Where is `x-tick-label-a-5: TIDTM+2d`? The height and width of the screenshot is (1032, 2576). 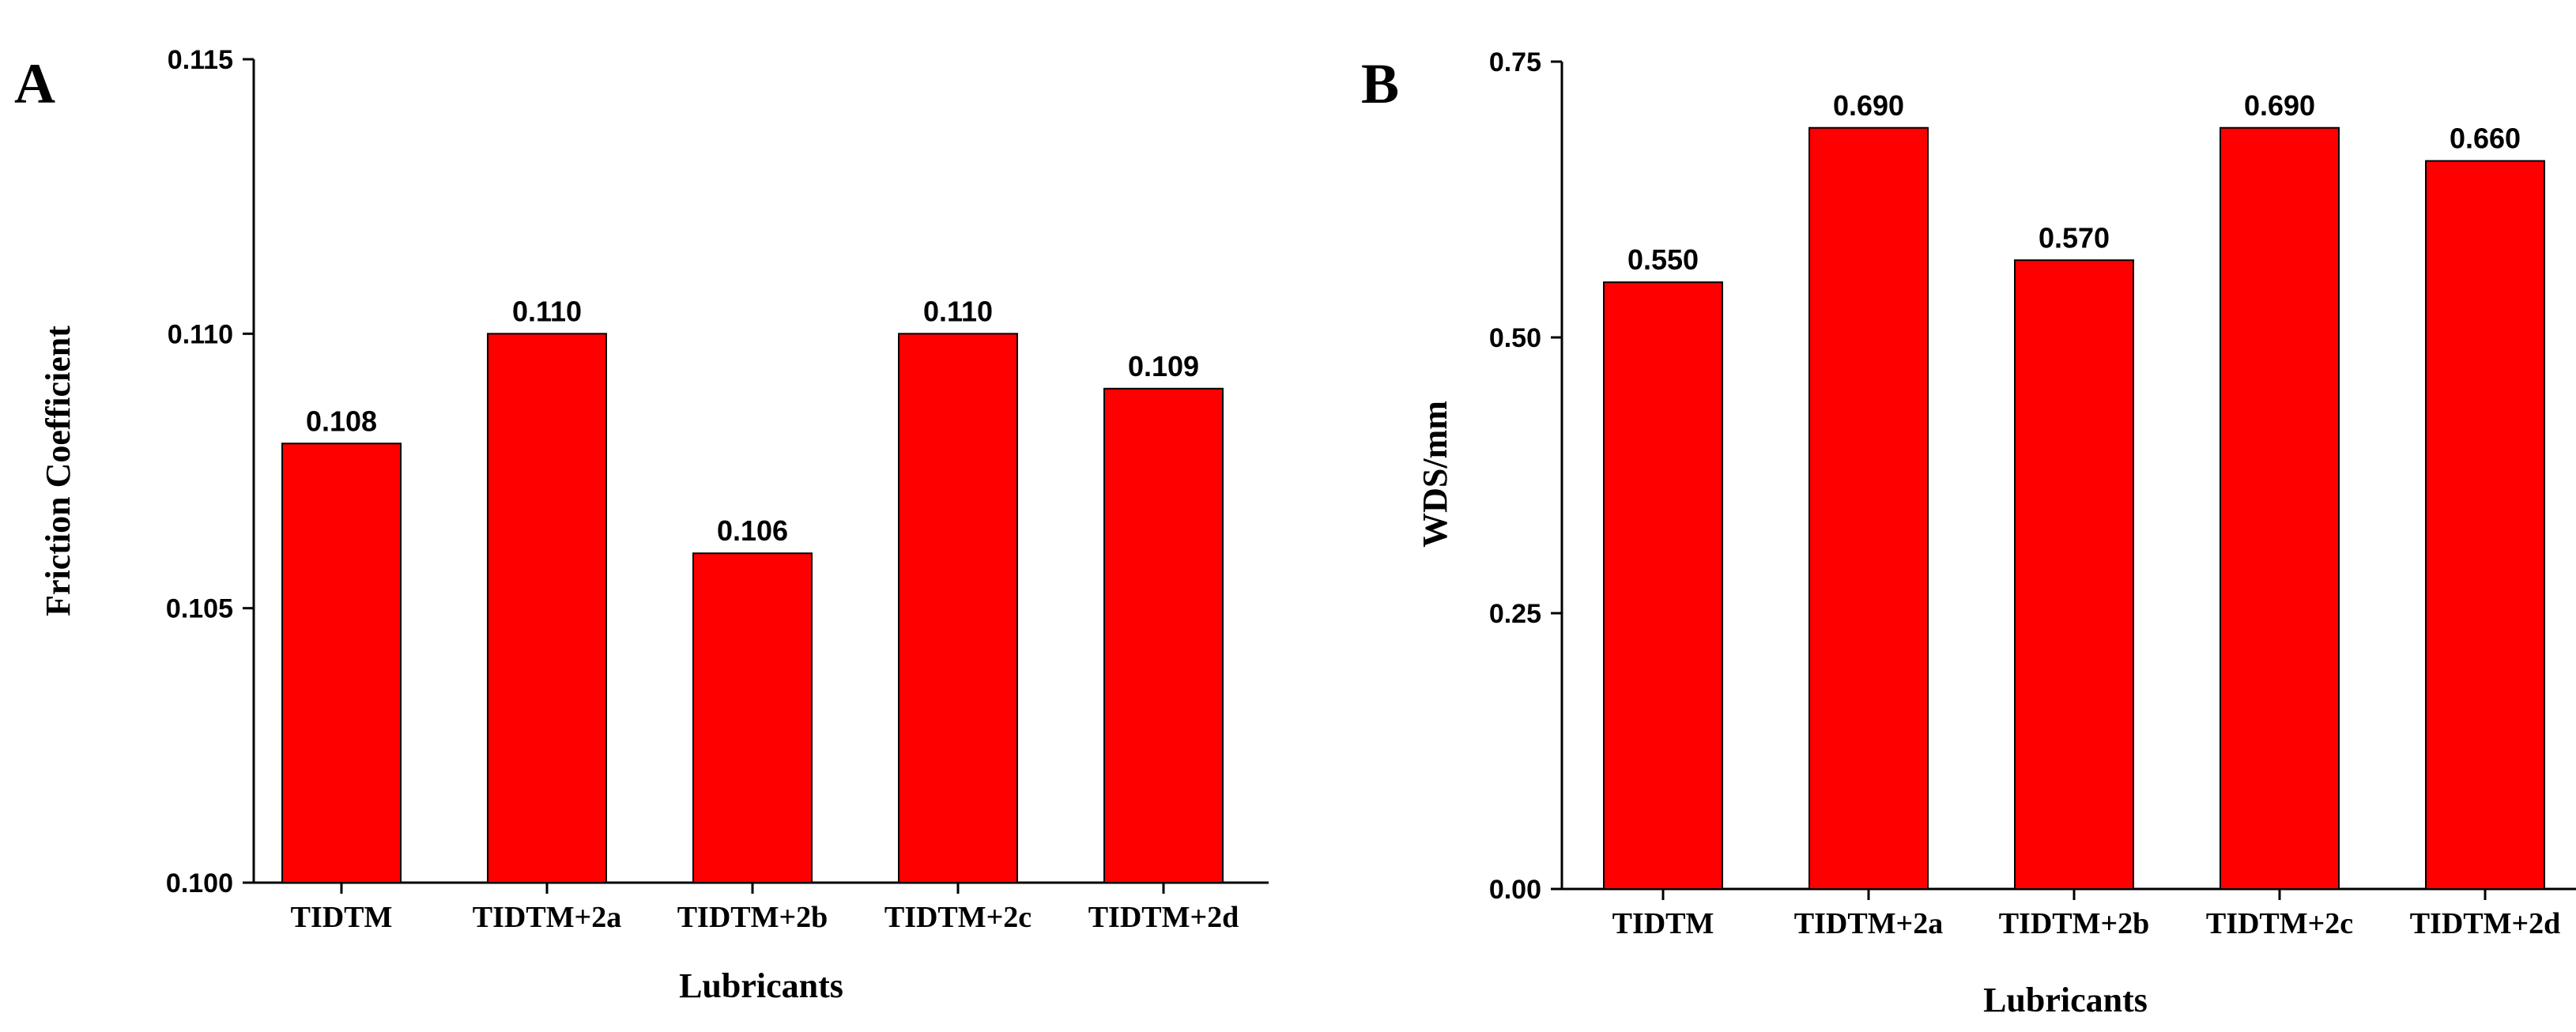 x-tick-label-a-5: TIDTM+2d is located at coordinates (1163, 917).